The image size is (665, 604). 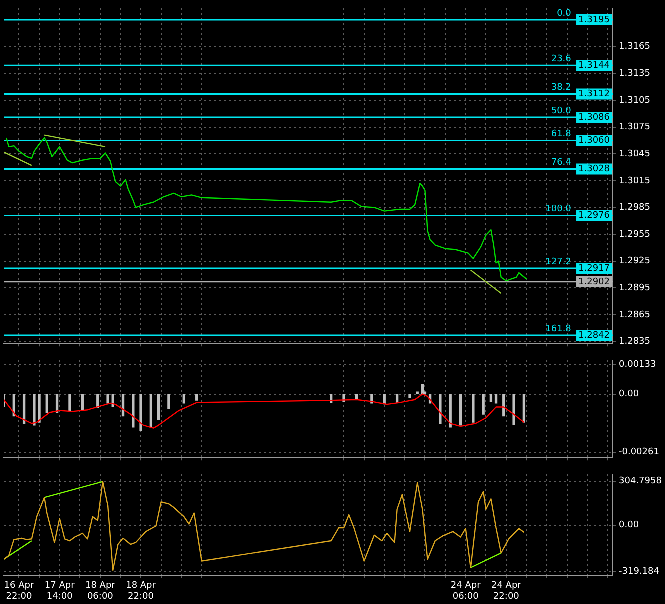 I want to click on ref-line-label: 1.2917, so click(x=594, y=269).